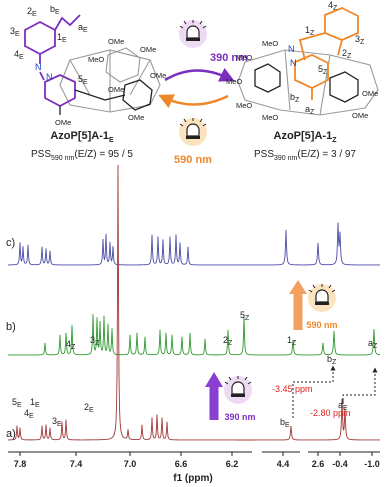  Describe the element at coordinates (244, 105) in the screenshot. I see `methoxy: MeO` at that location.